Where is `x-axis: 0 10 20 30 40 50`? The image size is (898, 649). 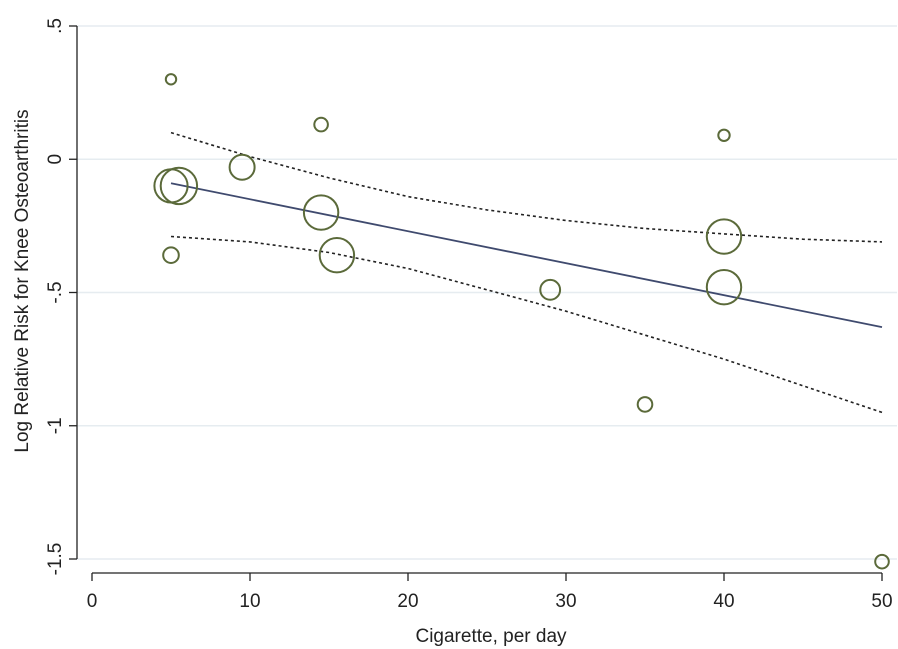
x-axis: 0 10 20 30 40 50 is located at coordinates (490, 592).